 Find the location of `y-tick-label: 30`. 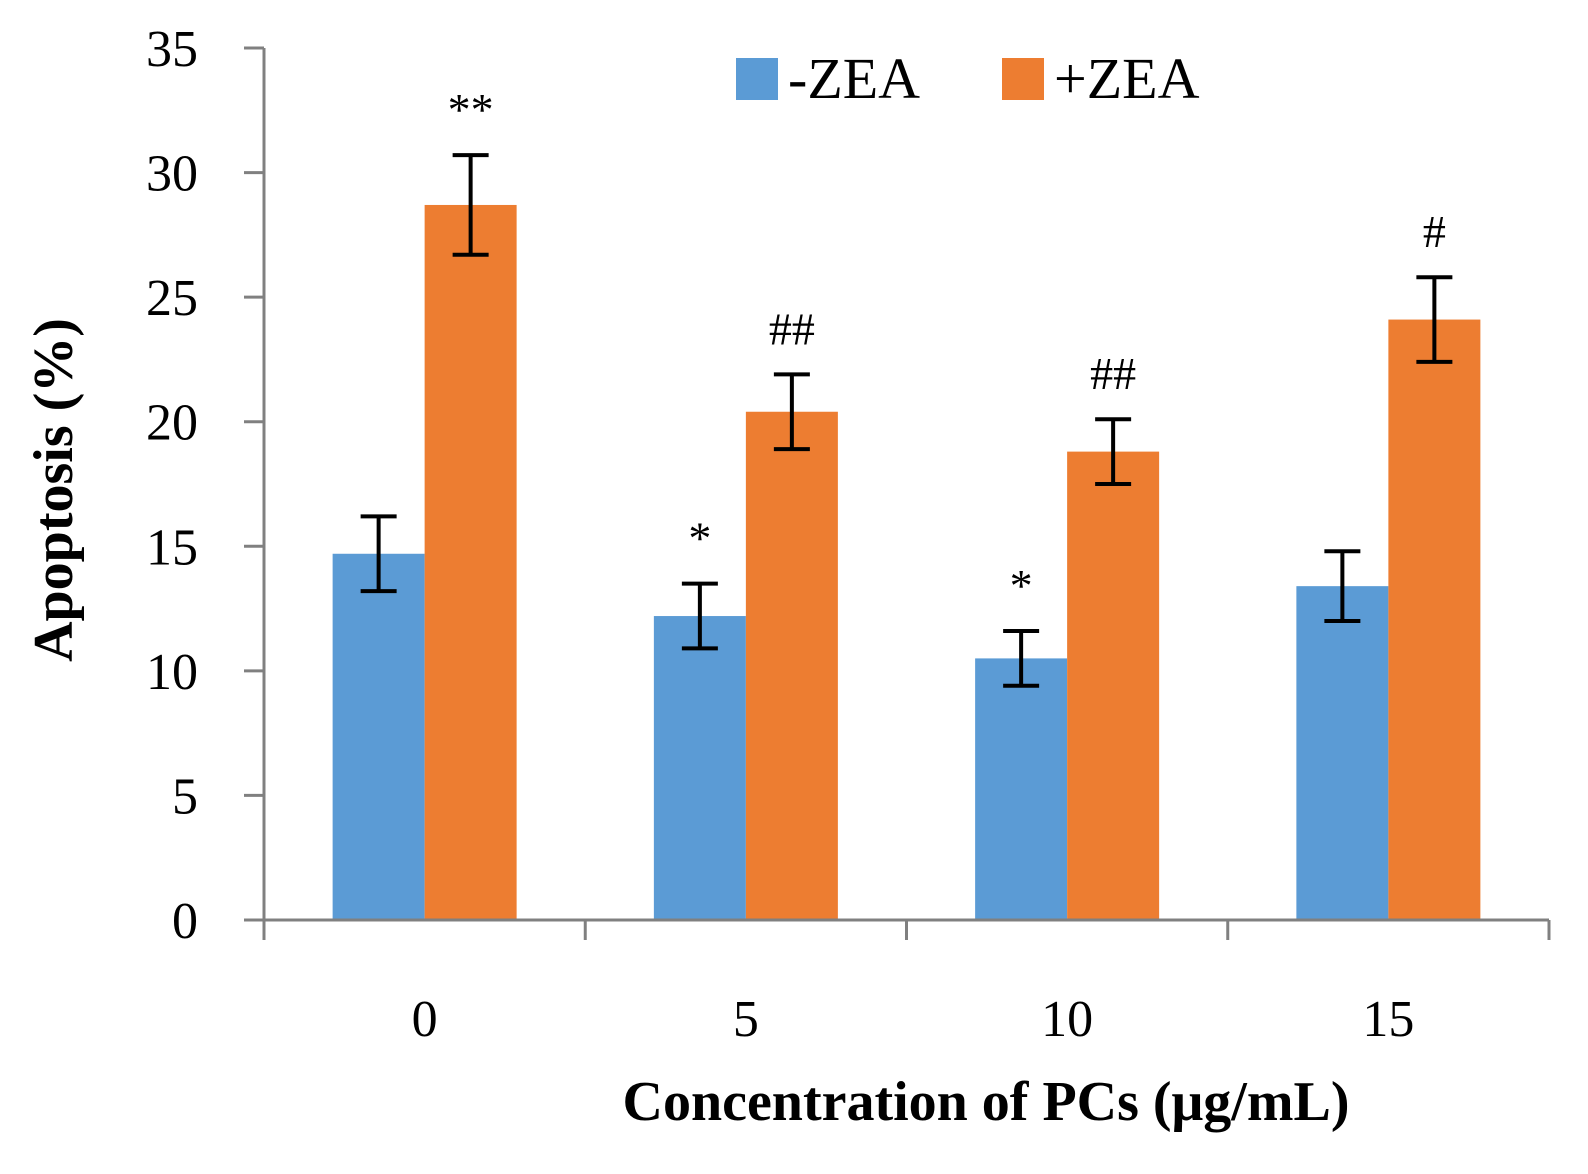

y-tick-label: 30 is located at coordinates (172, 174).